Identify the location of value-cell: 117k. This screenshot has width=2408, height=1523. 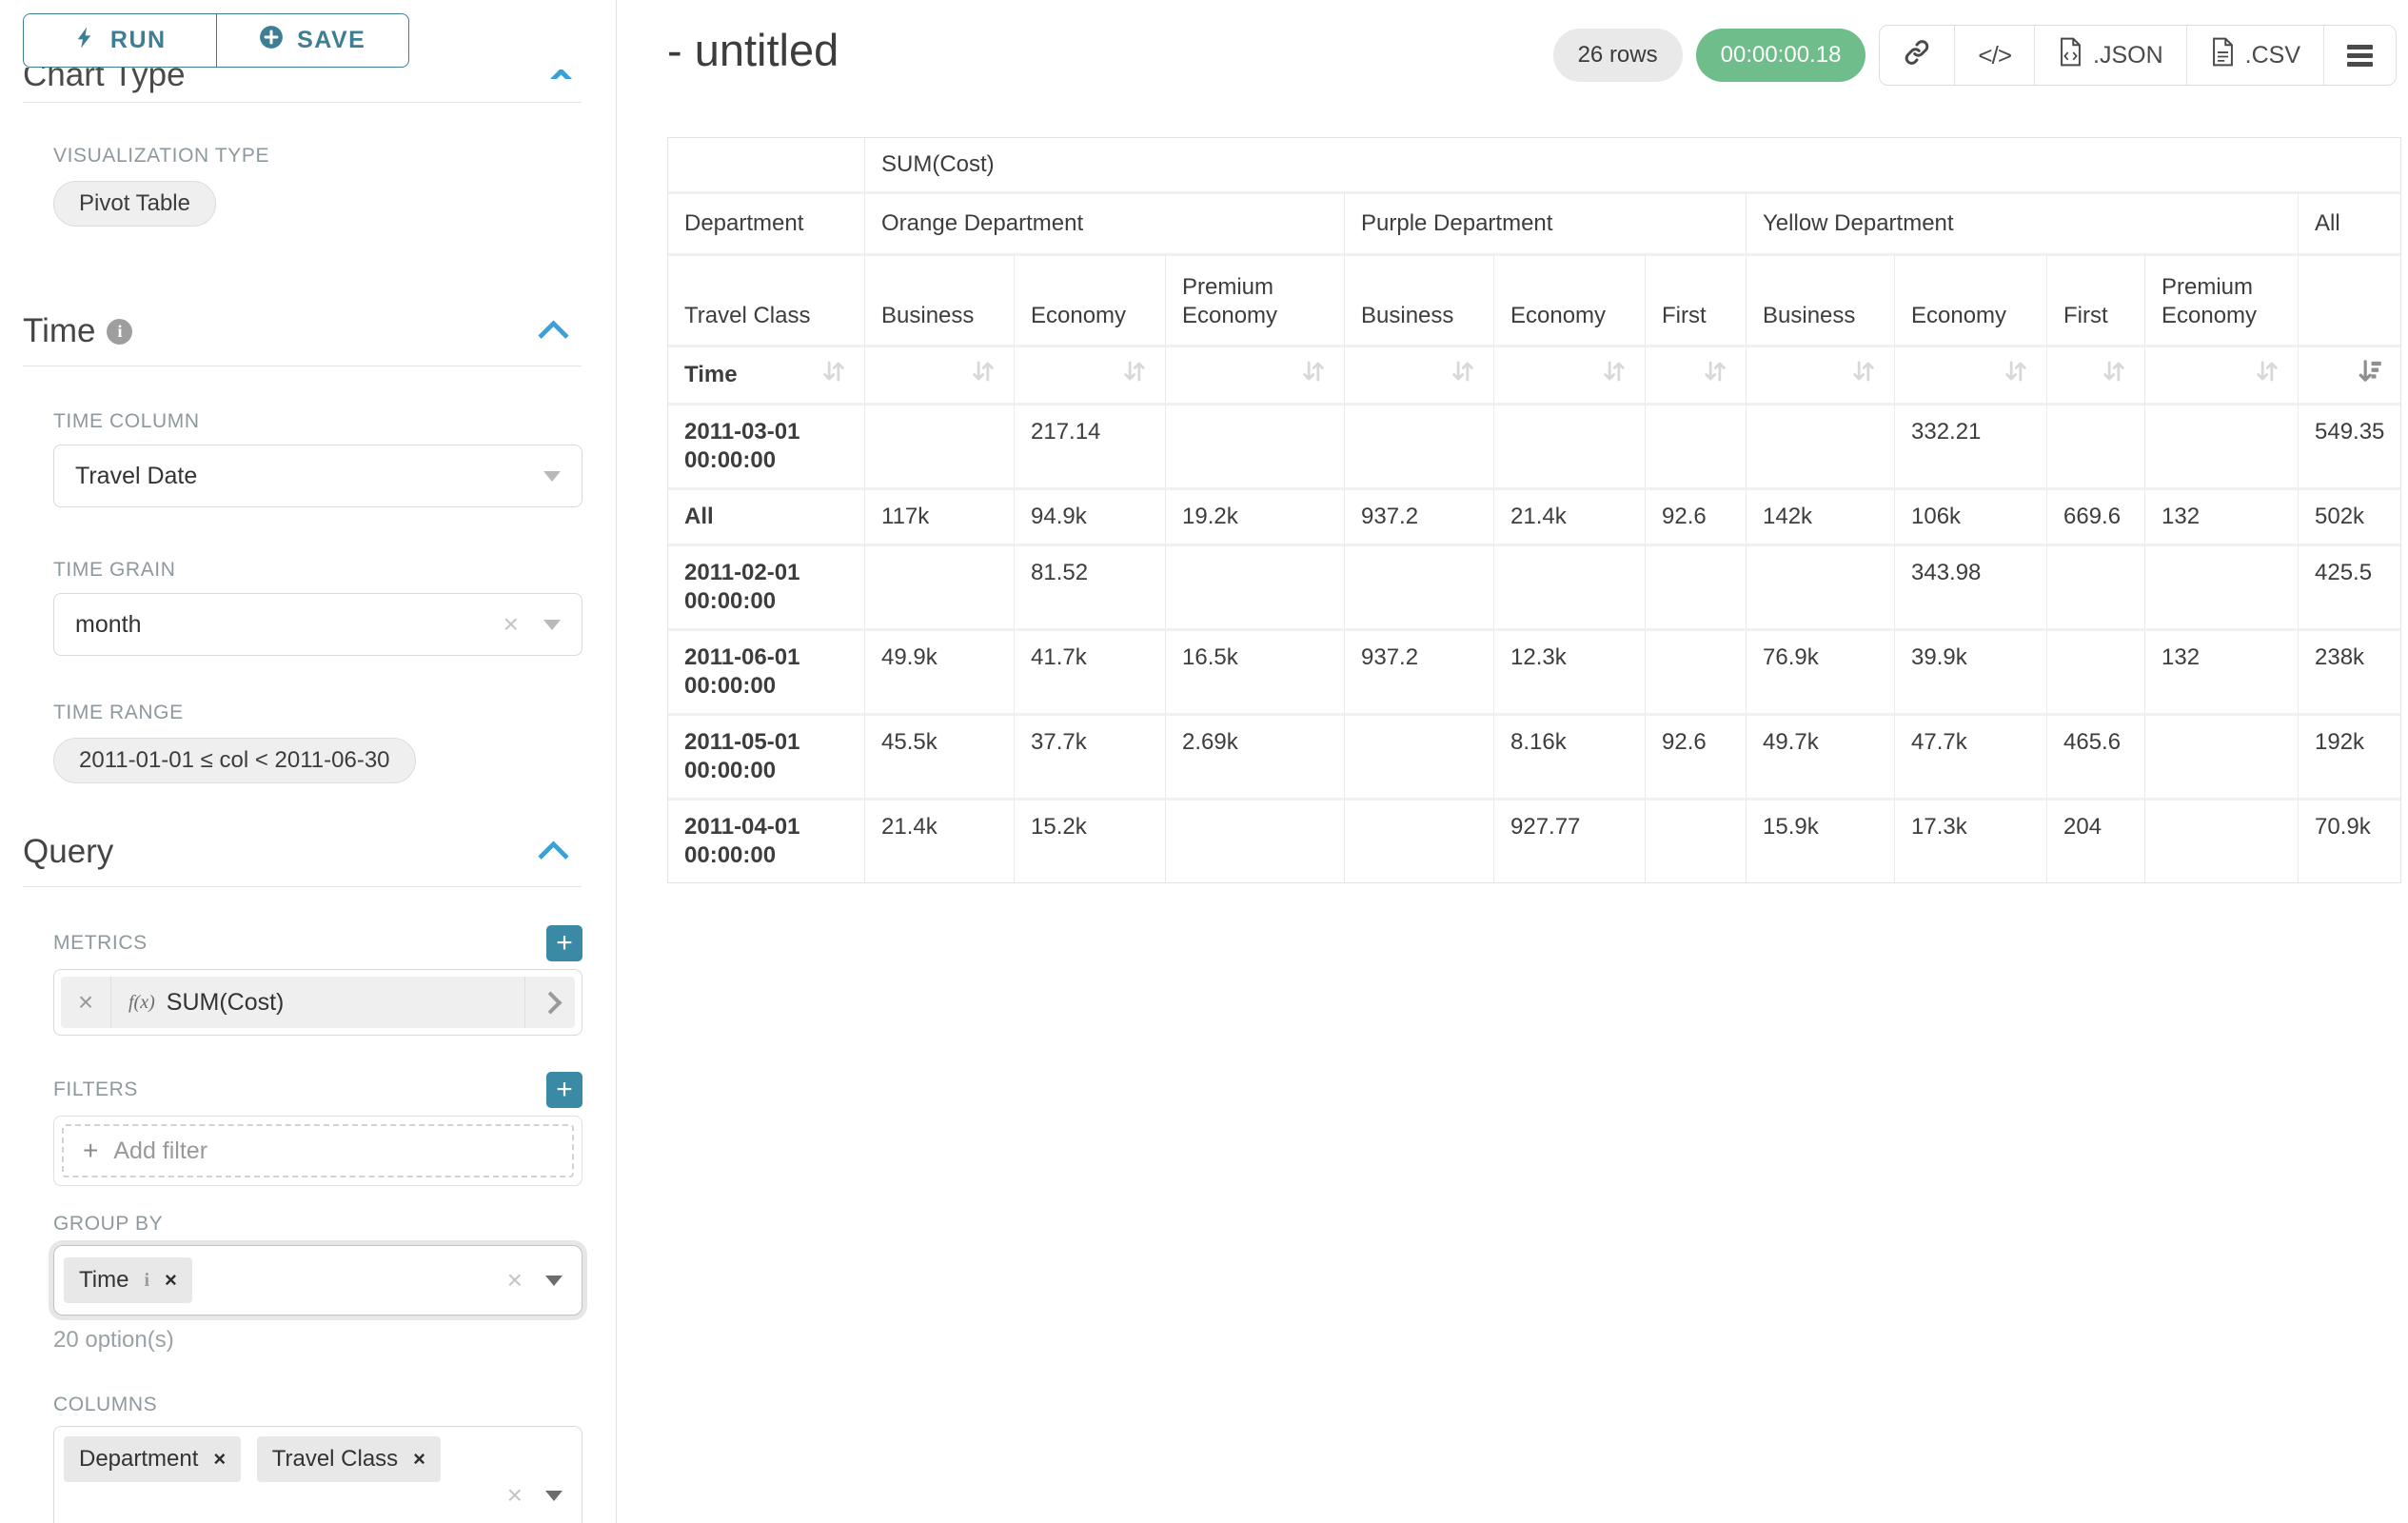
(940, 516).